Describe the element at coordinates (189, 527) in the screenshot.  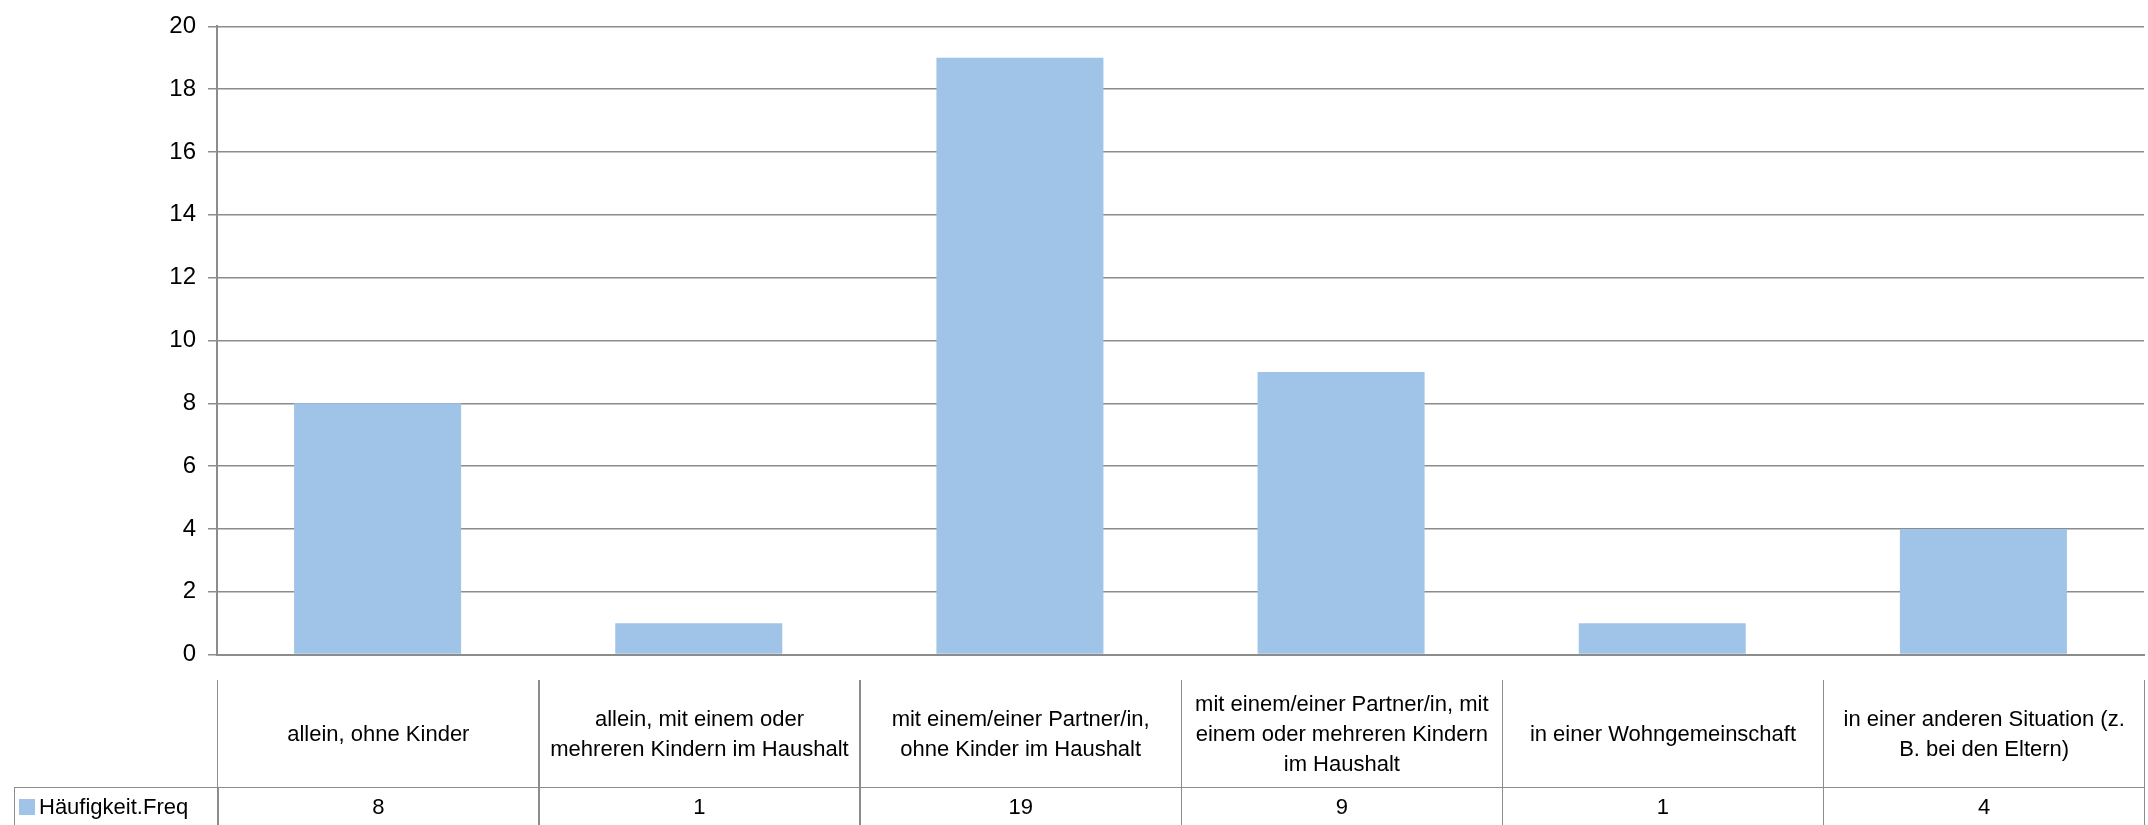
I see `y-tick-label: 4` at that location.